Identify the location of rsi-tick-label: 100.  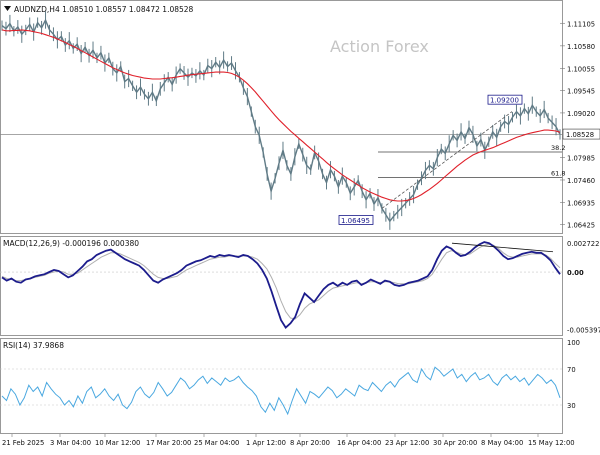
(573, 343).